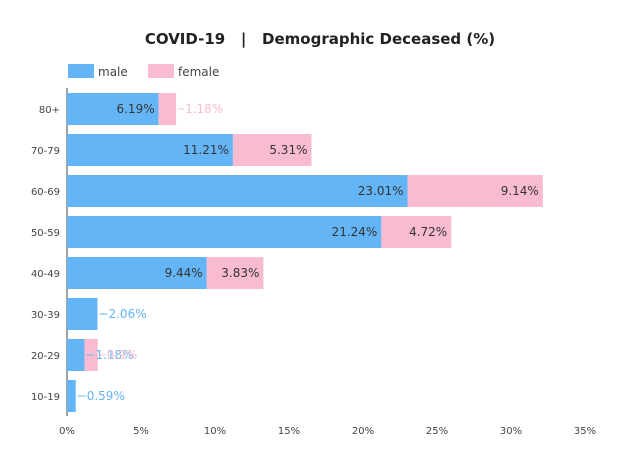 Image resolution: width=640 pixels, height=465 pixels. What do you see at coordinates (106, 396) in the screenshot?
I see `value-label-male: 0.59%` at bounding box center [106, 396].